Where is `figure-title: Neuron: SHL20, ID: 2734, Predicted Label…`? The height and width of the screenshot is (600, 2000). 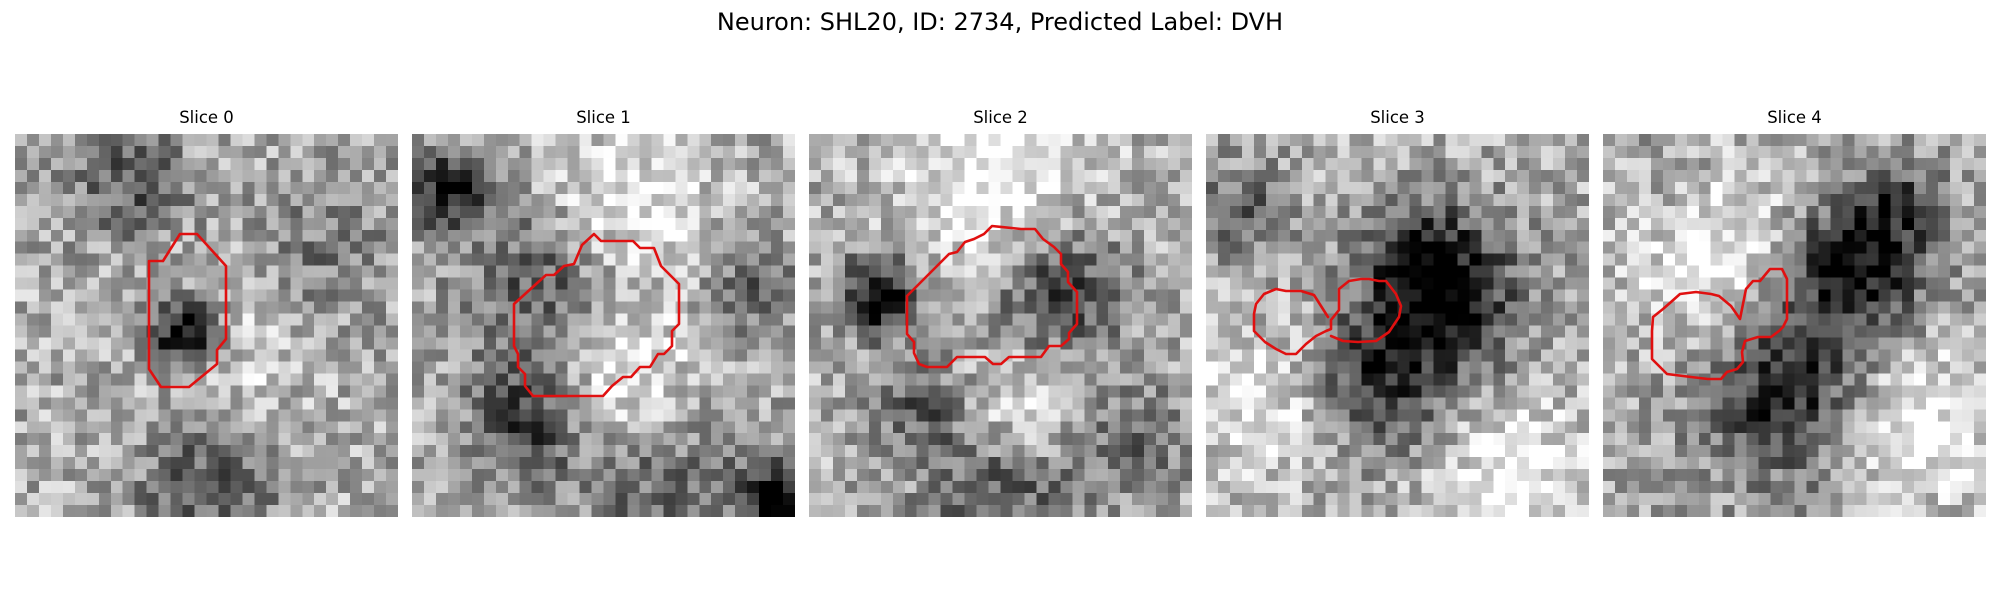 figure-title: Neuron: SHL20, ID: 2734, Predicted Label… is located at coordinates (1000, 22).